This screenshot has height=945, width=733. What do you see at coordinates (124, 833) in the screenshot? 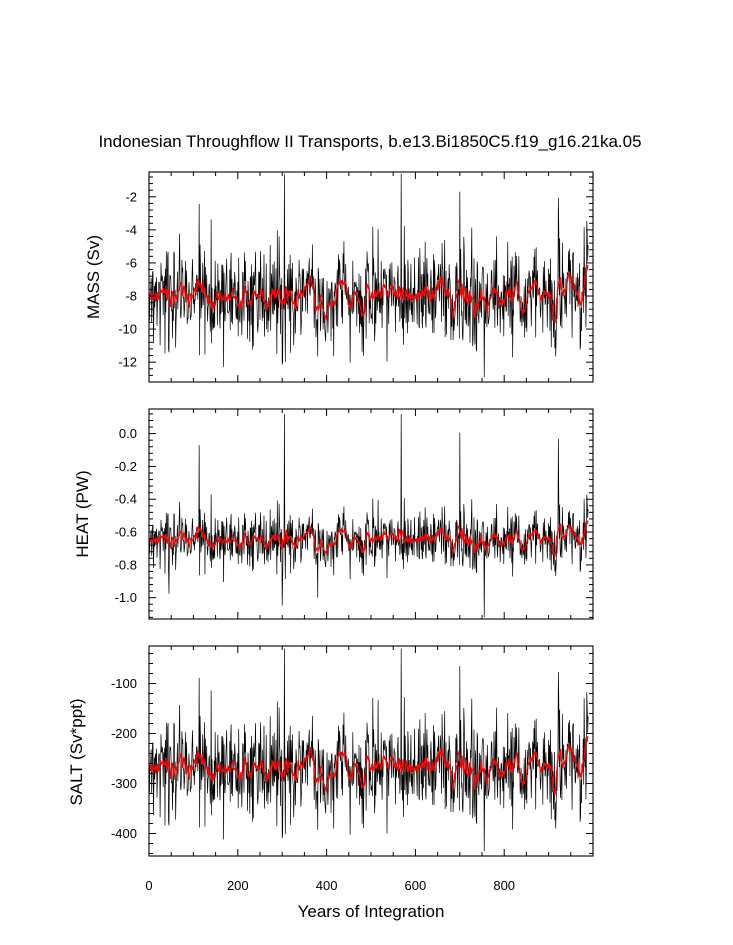
I see `salt-y-tick-label: -400` at bounding box center [124, 833].